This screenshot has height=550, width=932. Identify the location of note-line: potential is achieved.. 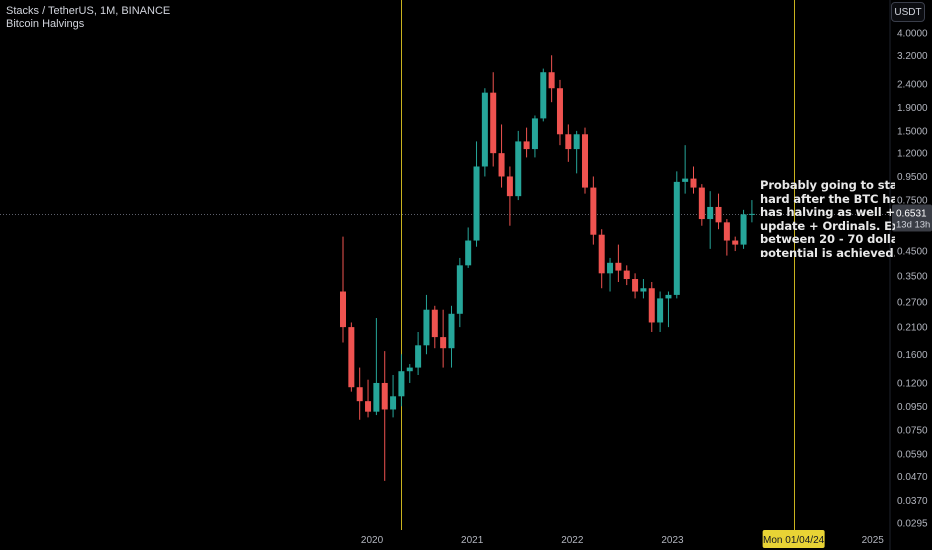
(827, 251).